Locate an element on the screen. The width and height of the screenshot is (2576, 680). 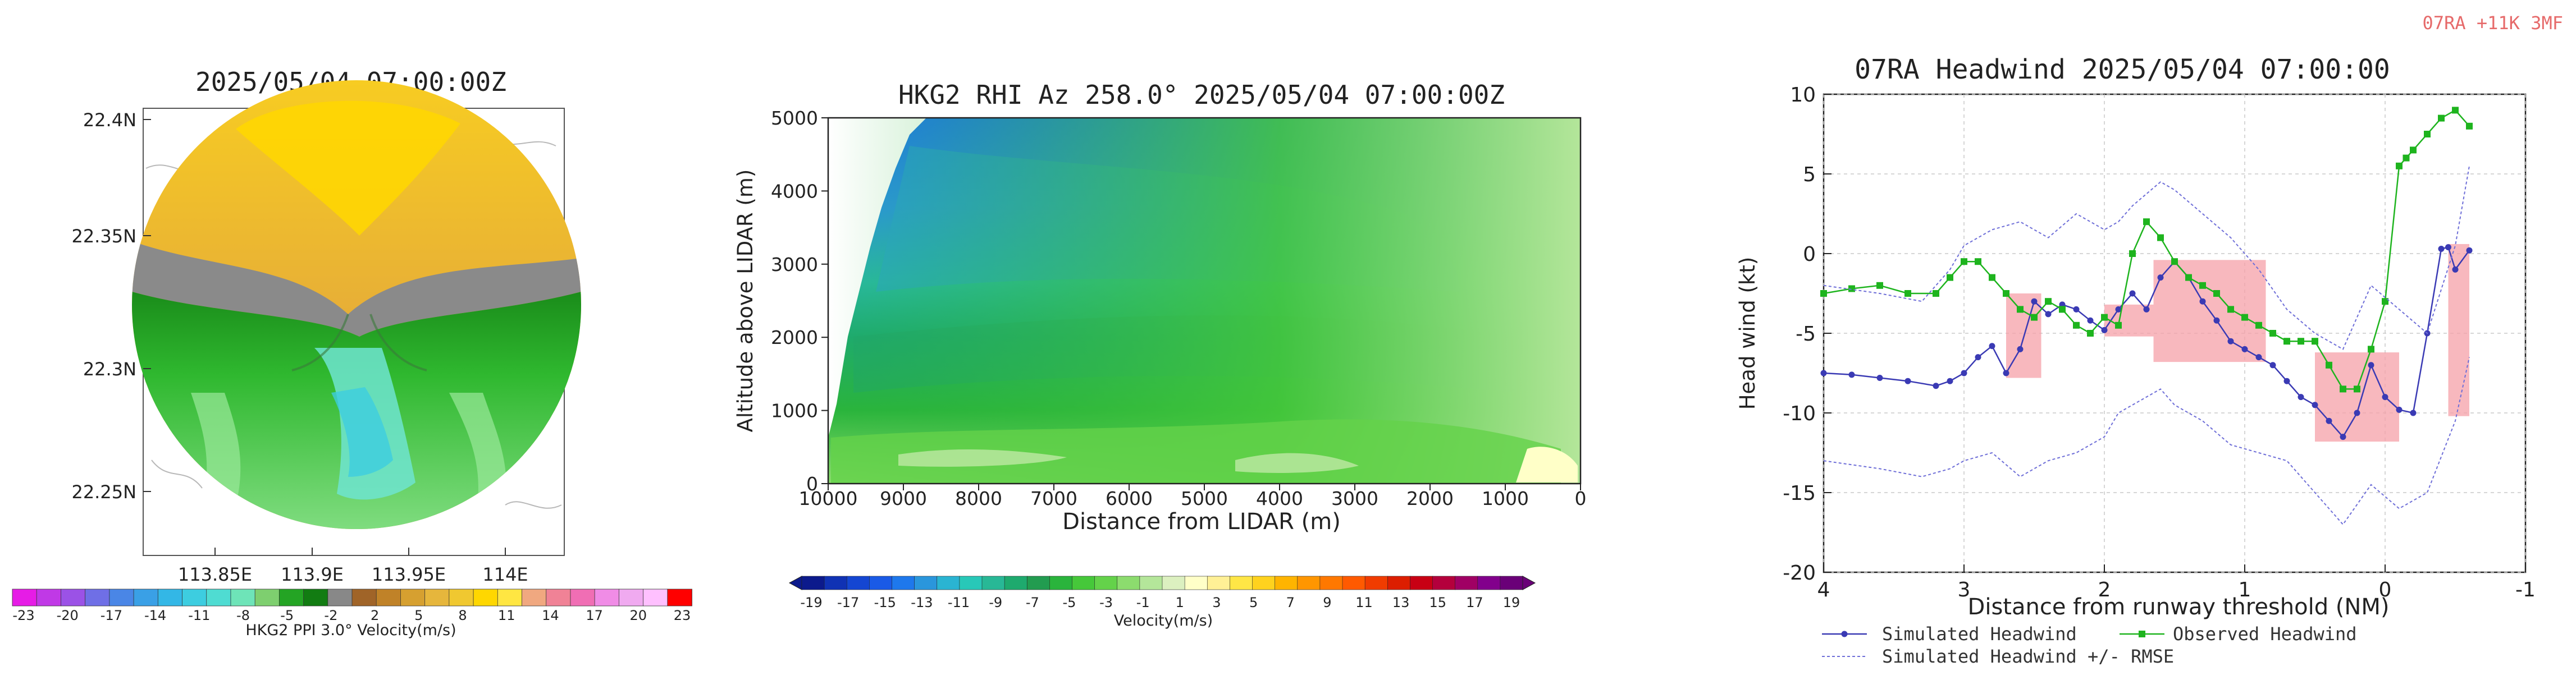
headwind-shaded-region is located at coordinates (2458, 330).